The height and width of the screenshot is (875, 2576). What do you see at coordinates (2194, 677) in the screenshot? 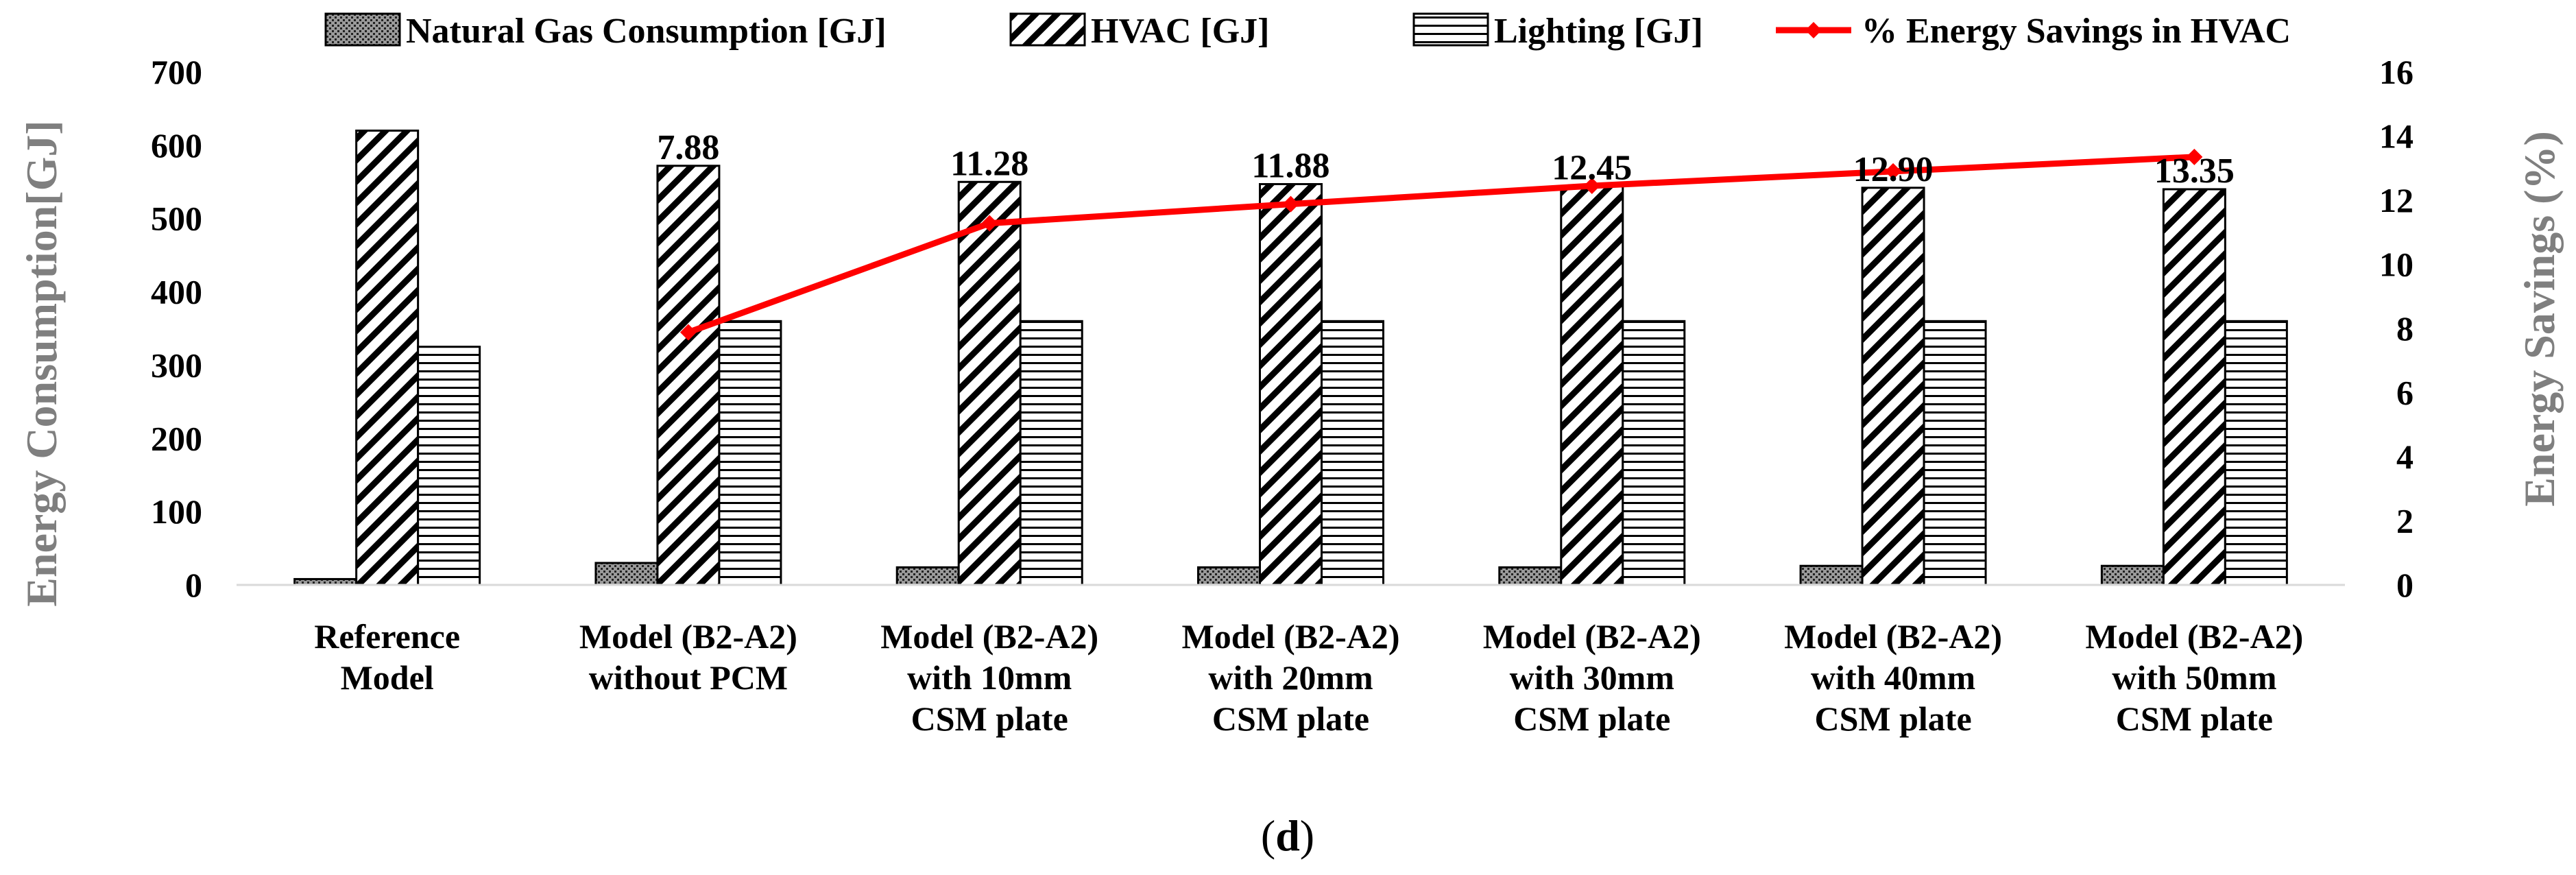
I see `x-tick-label: Model (B2-A2) with 50mm CSM plate` at bounding box center [2194, 677].